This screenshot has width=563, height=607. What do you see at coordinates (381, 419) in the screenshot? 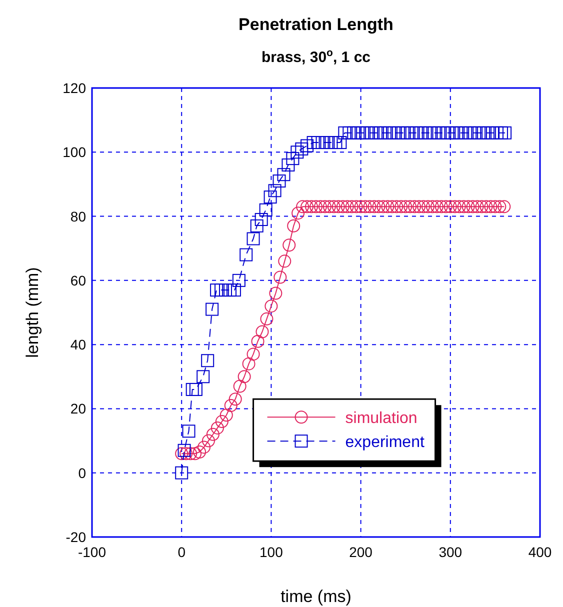
I see `legend-label: simulation` at bounding box center [381, 419].